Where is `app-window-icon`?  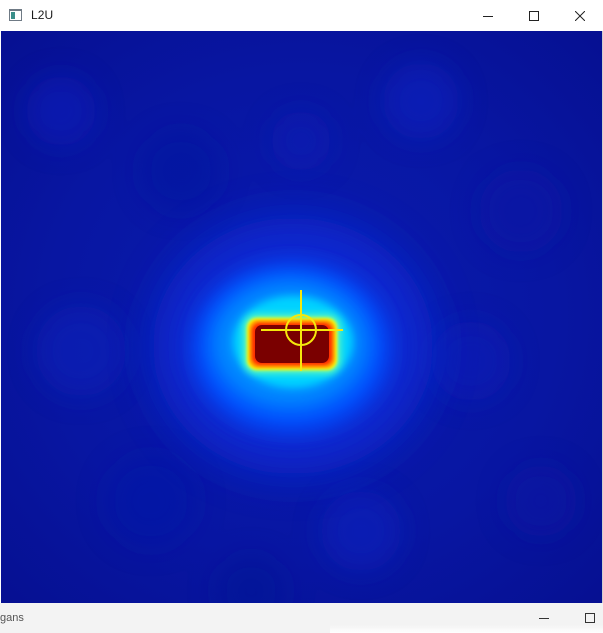
app-window-icon is located at coordinates (15, 15).